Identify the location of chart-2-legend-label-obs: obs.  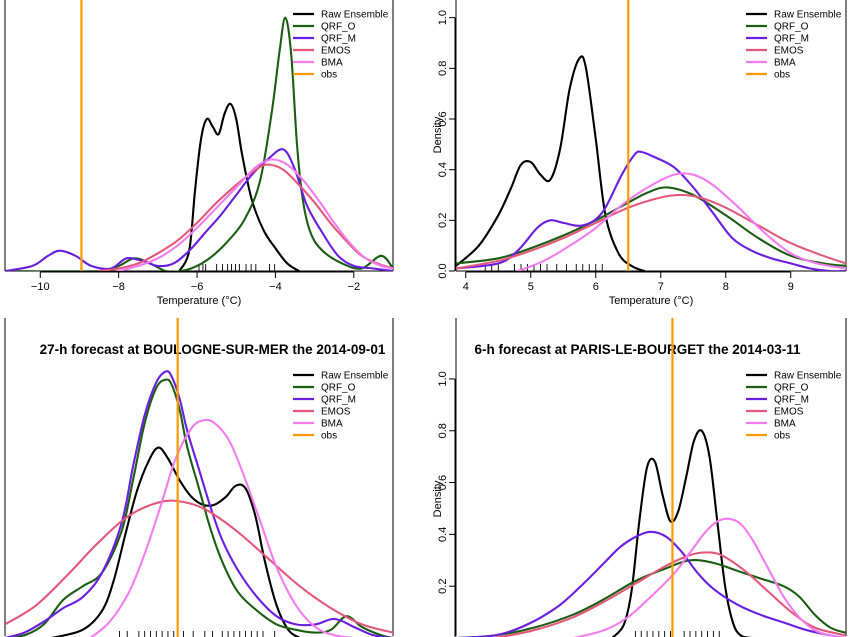
(782, 75).